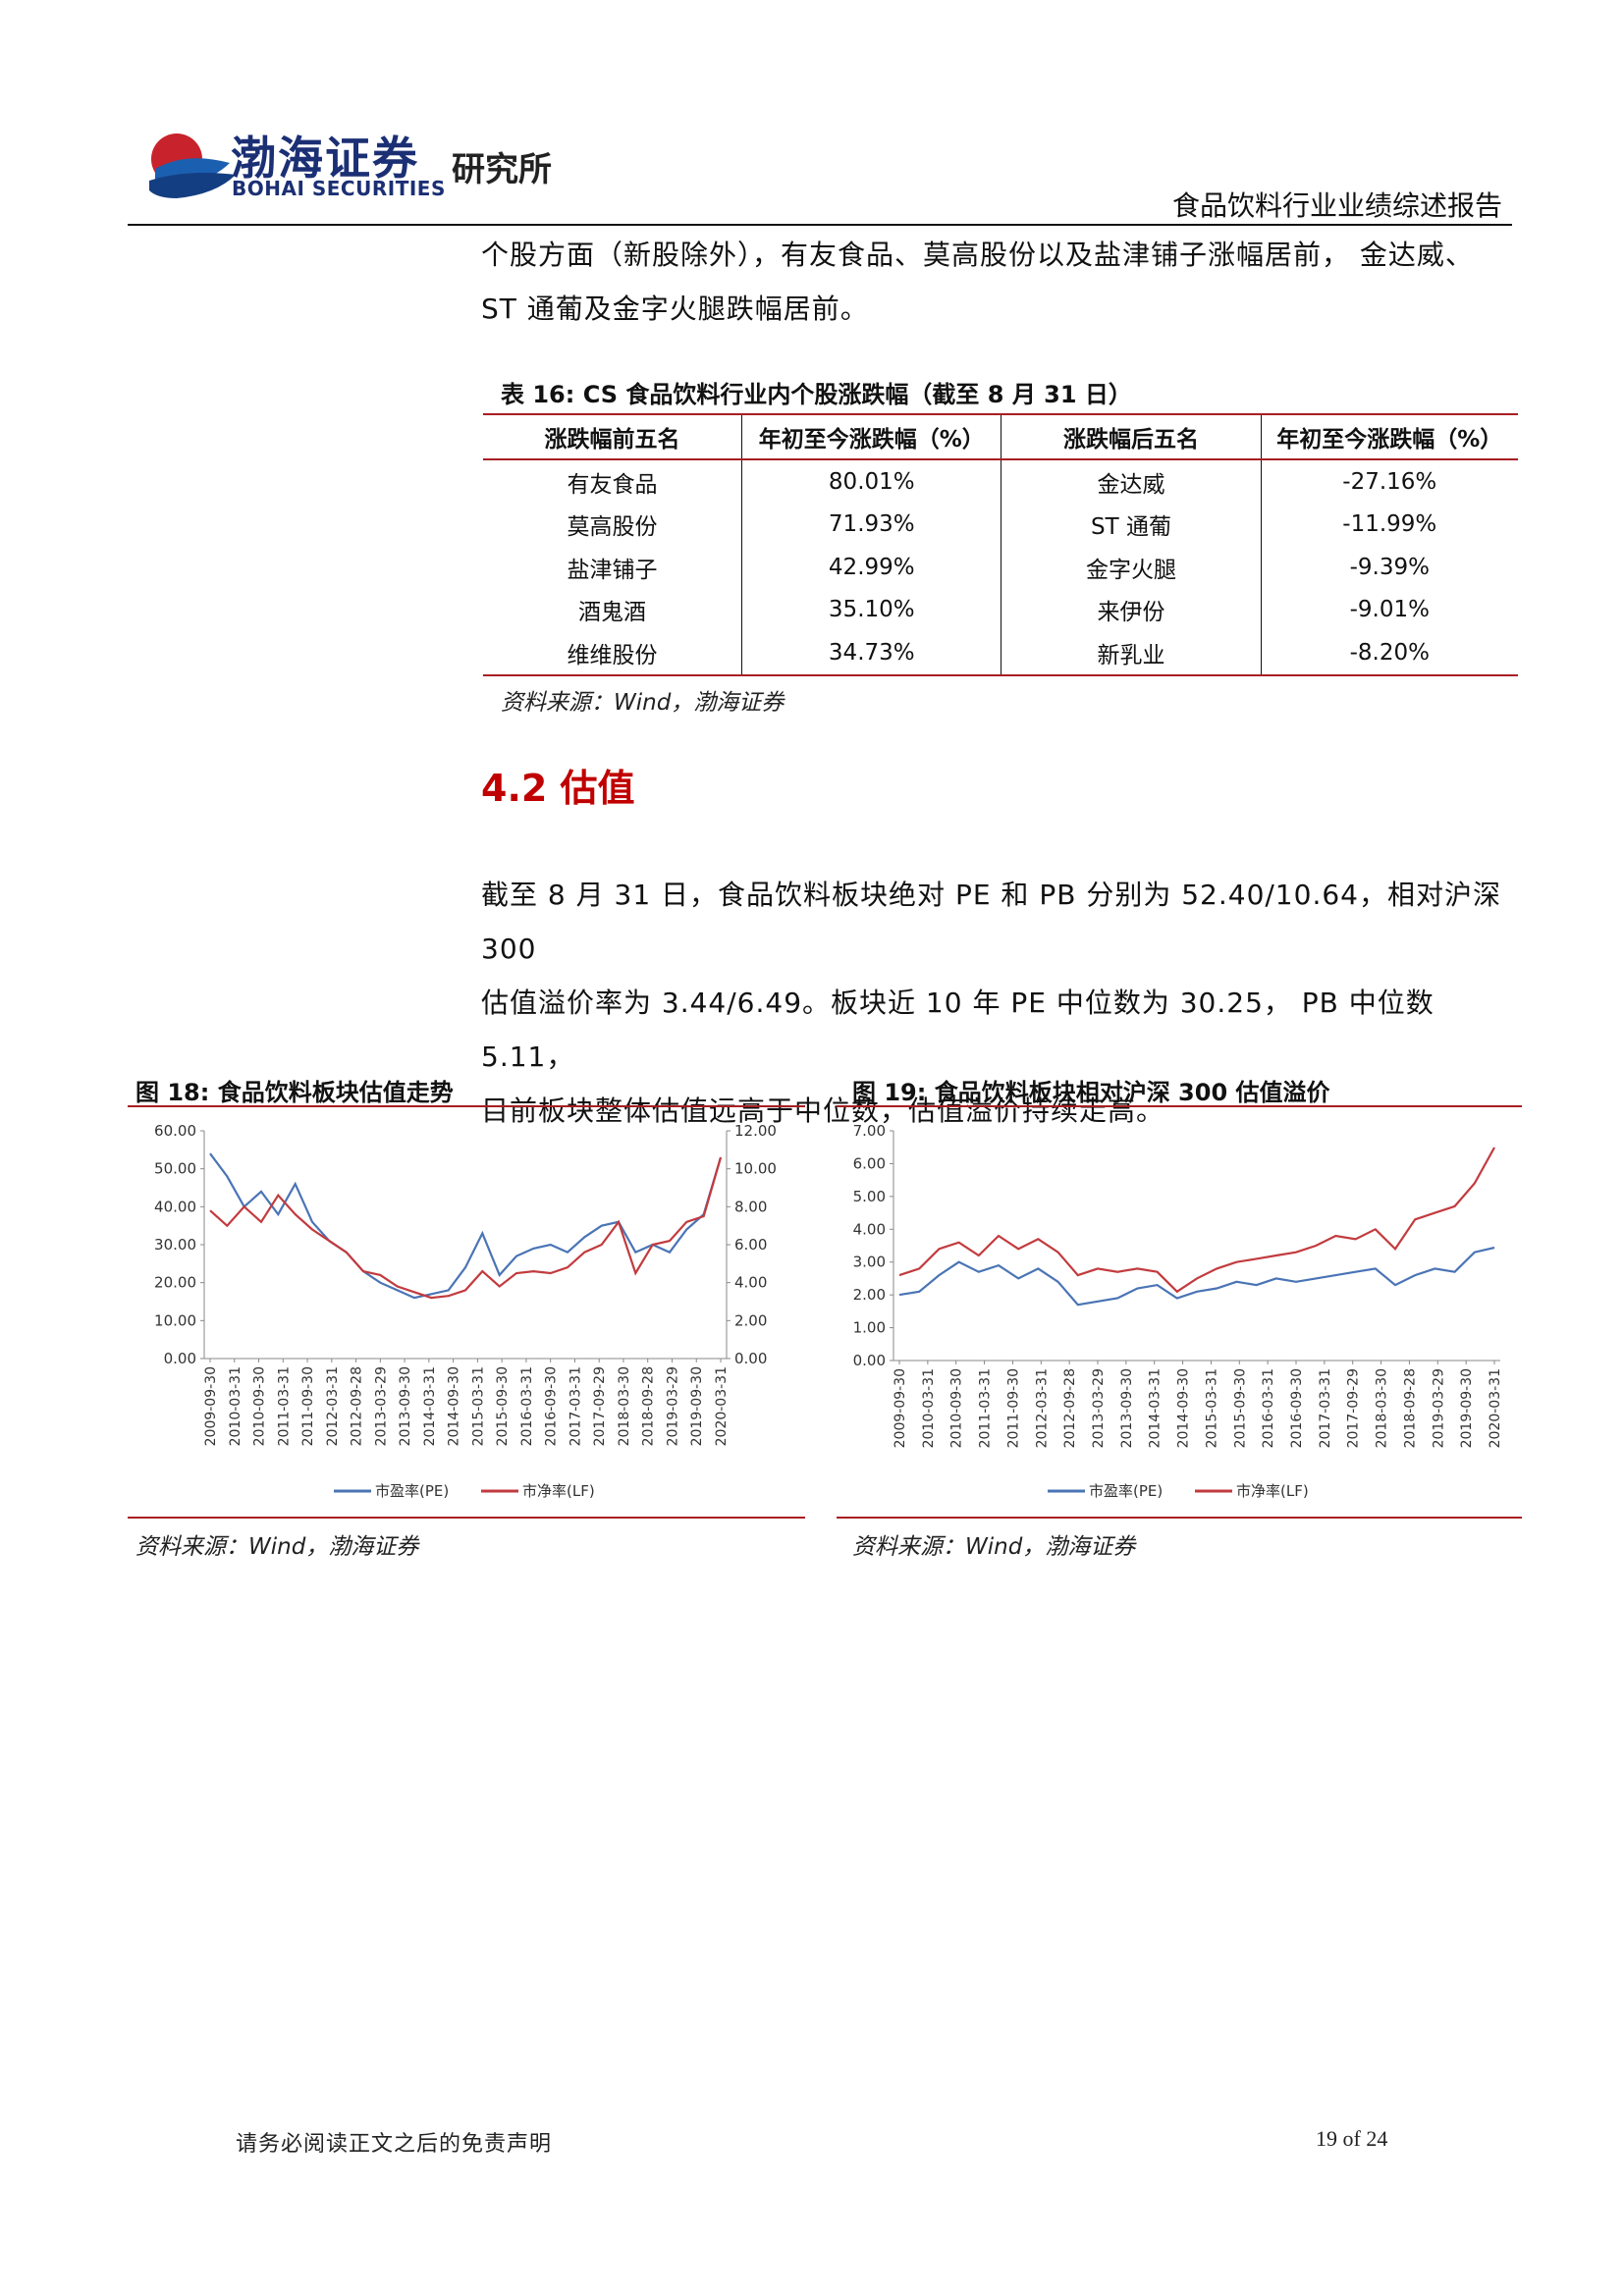  What do you see at coordinates (871, 524) in the screenshot?
I see `table-cell: 71.93%` at bounding box center [871, 524].